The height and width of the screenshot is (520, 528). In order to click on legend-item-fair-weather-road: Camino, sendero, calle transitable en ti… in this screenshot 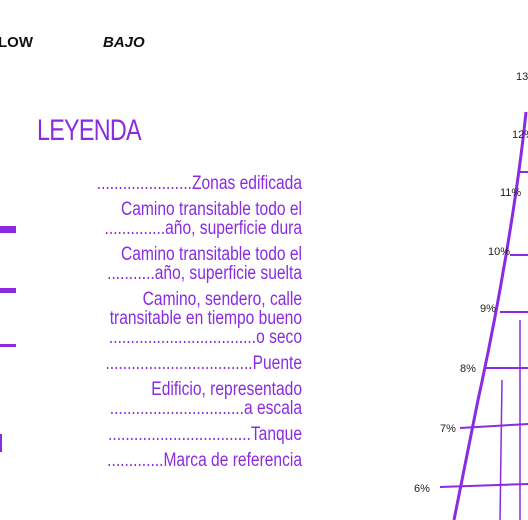, I will do `click(190, 318)`.